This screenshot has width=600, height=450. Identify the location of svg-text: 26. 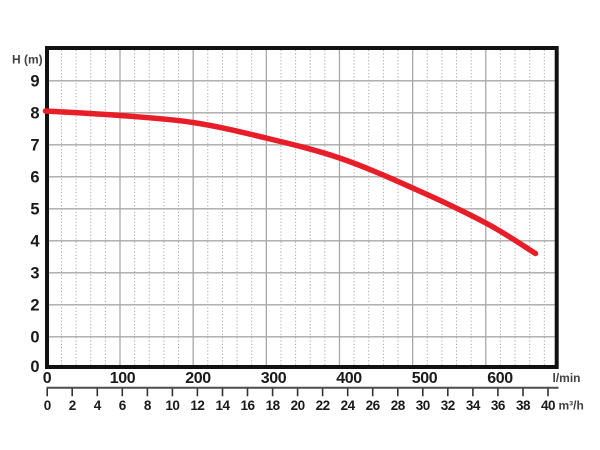
(373, 405).